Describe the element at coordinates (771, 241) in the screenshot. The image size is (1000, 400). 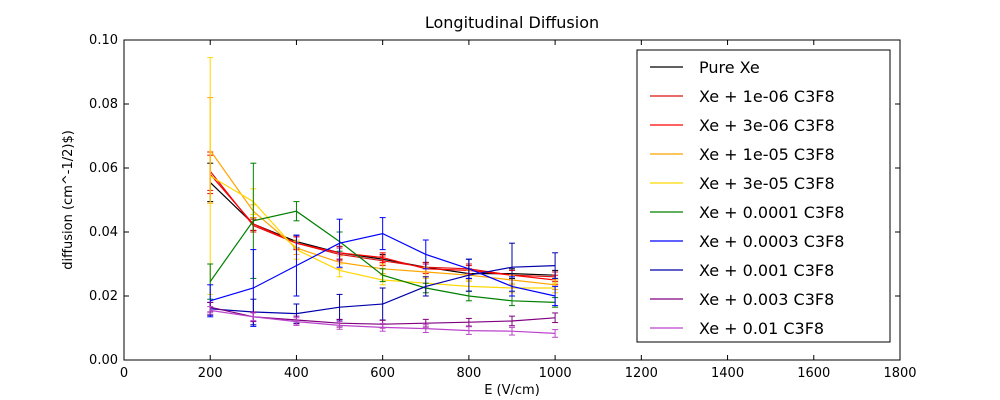
I see `legend-entry: Xe + 0.0003 C3F8` at that location.